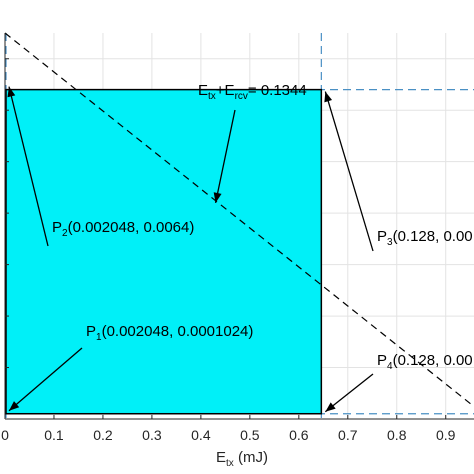  I want to click on constraint-label-part: E, so click(203, 90).